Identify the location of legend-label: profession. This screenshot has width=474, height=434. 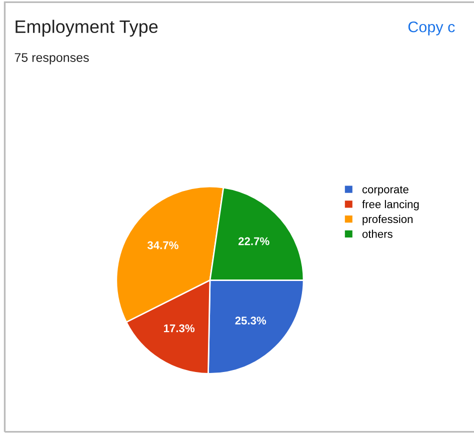
(387, 220).